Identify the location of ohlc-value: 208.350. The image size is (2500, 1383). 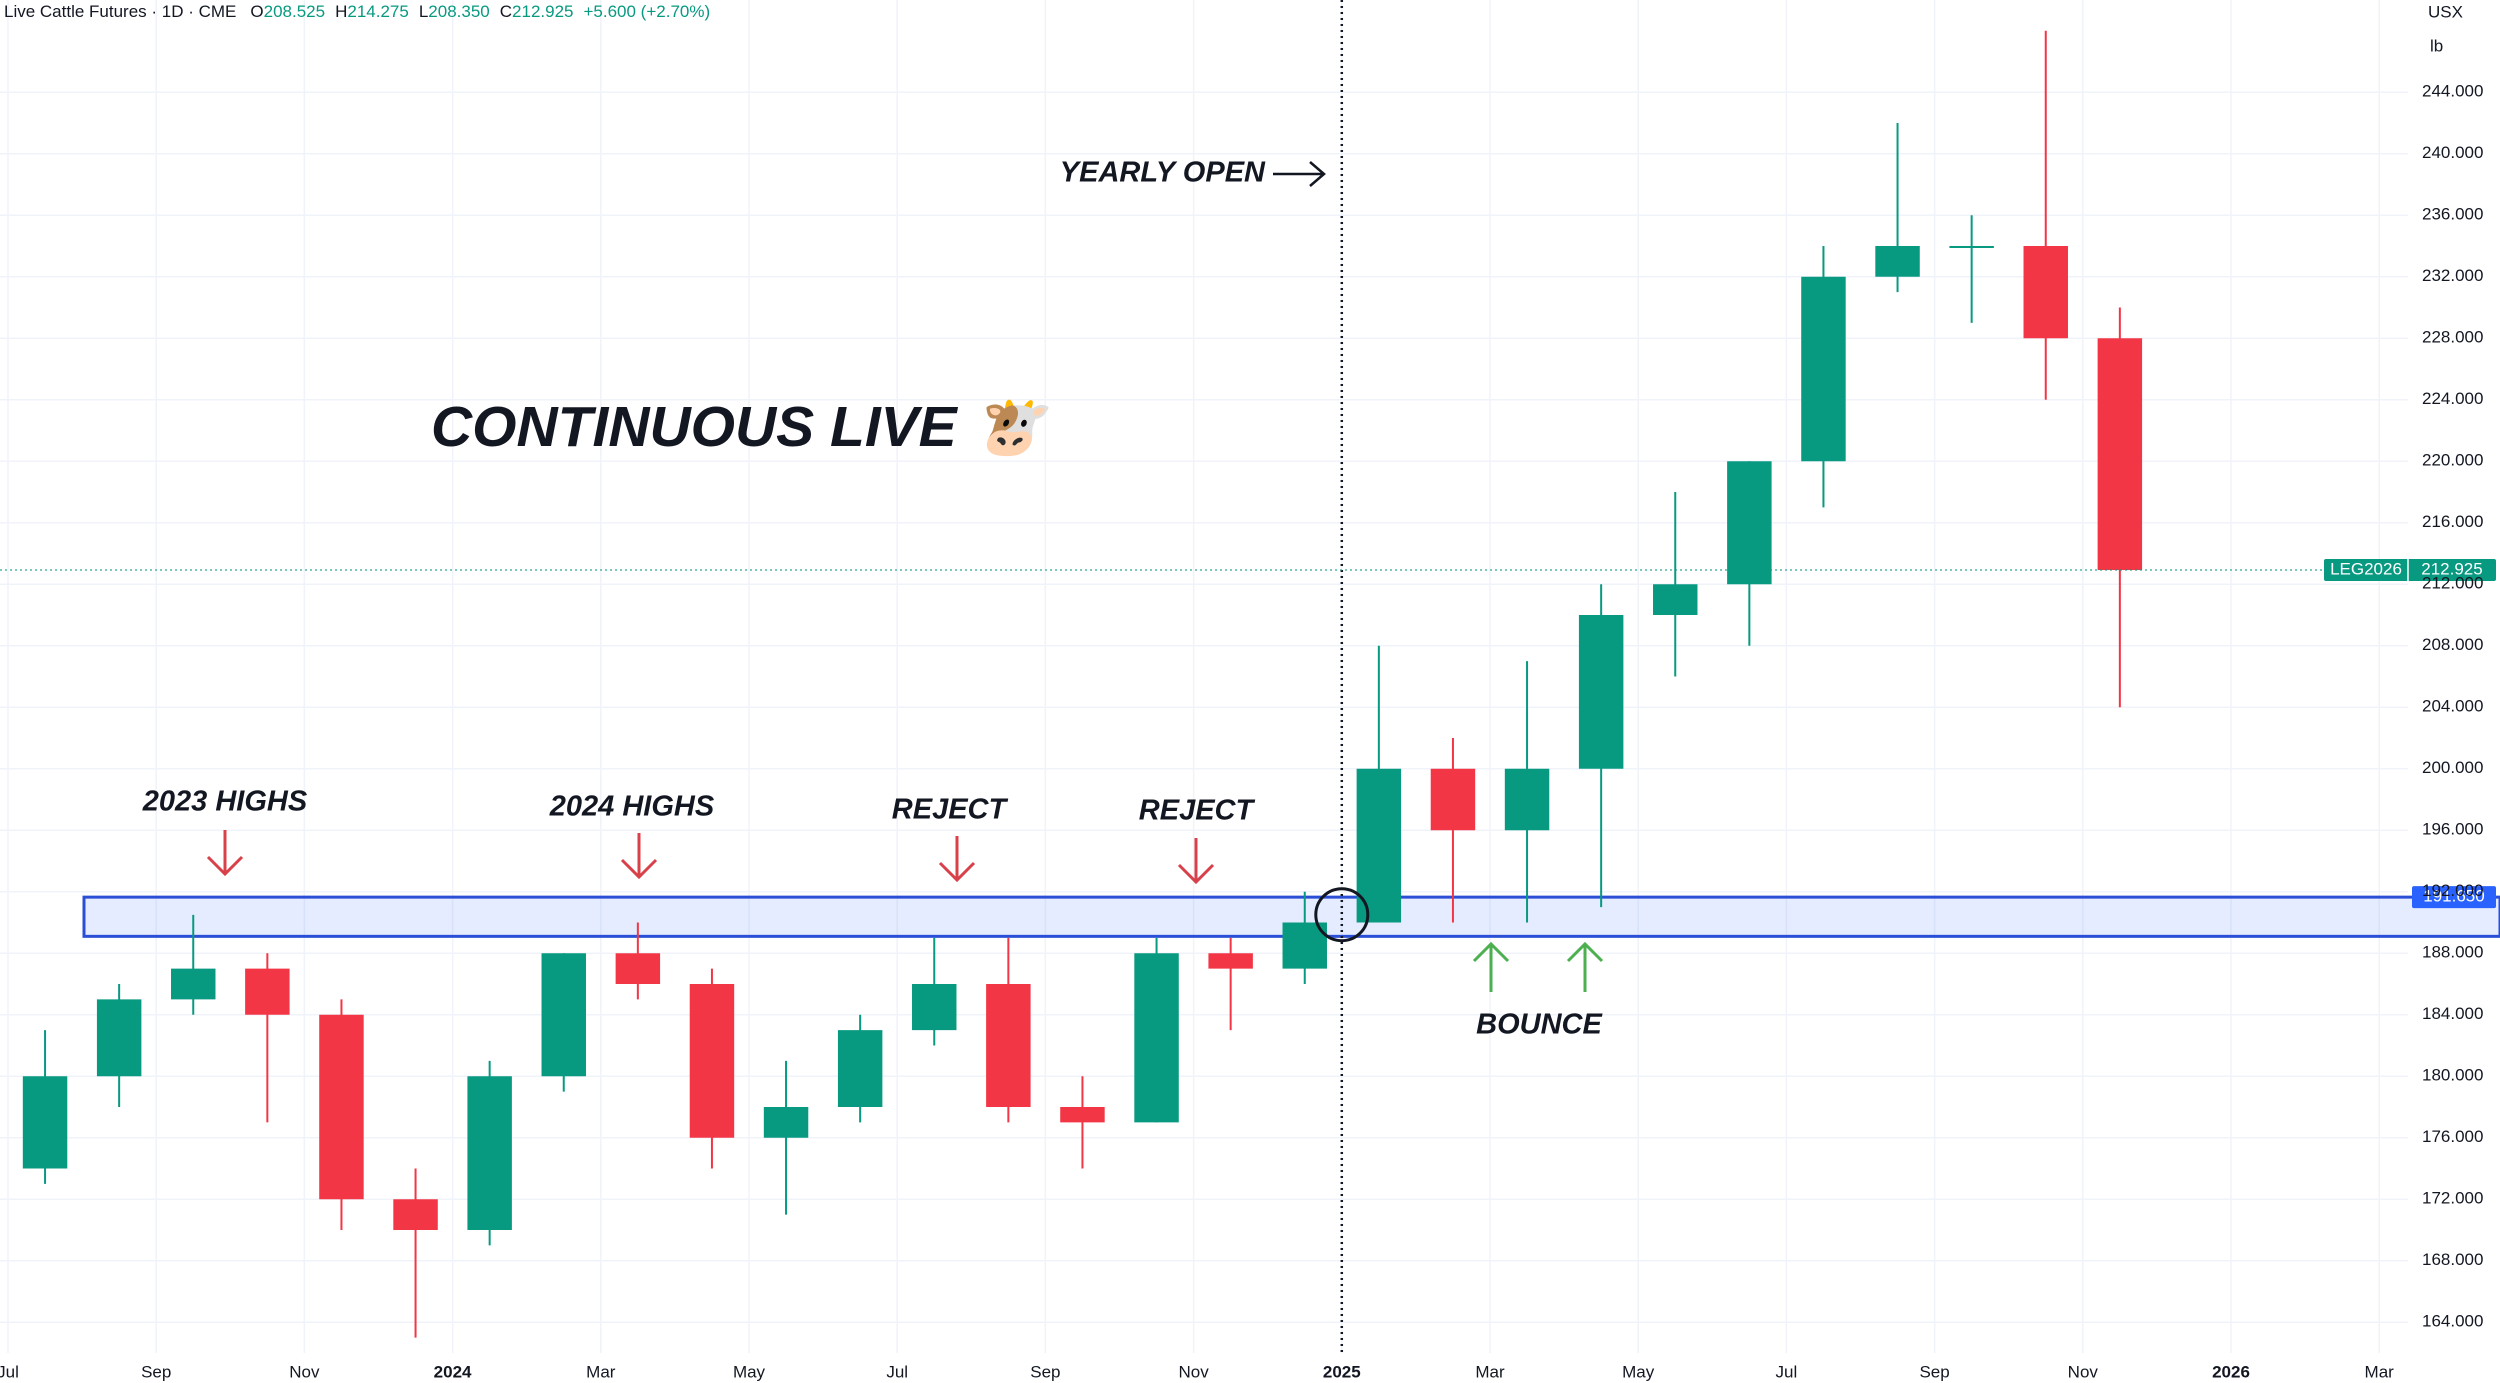
(458, 11).